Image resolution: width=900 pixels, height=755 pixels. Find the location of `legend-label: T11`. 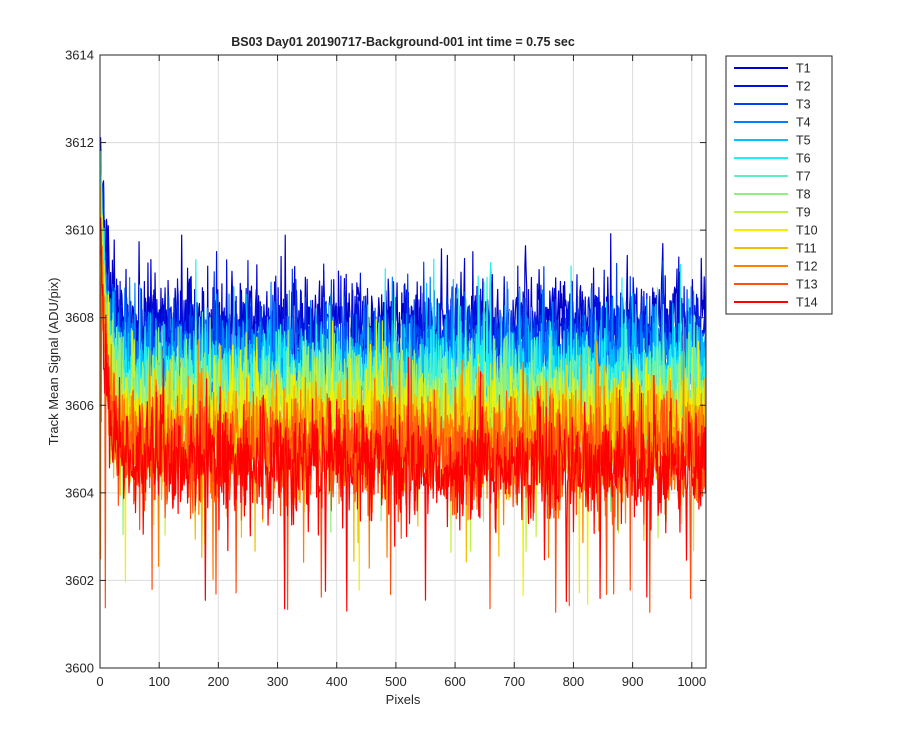

legend-label: T11 is located at coordinates (806, 249).